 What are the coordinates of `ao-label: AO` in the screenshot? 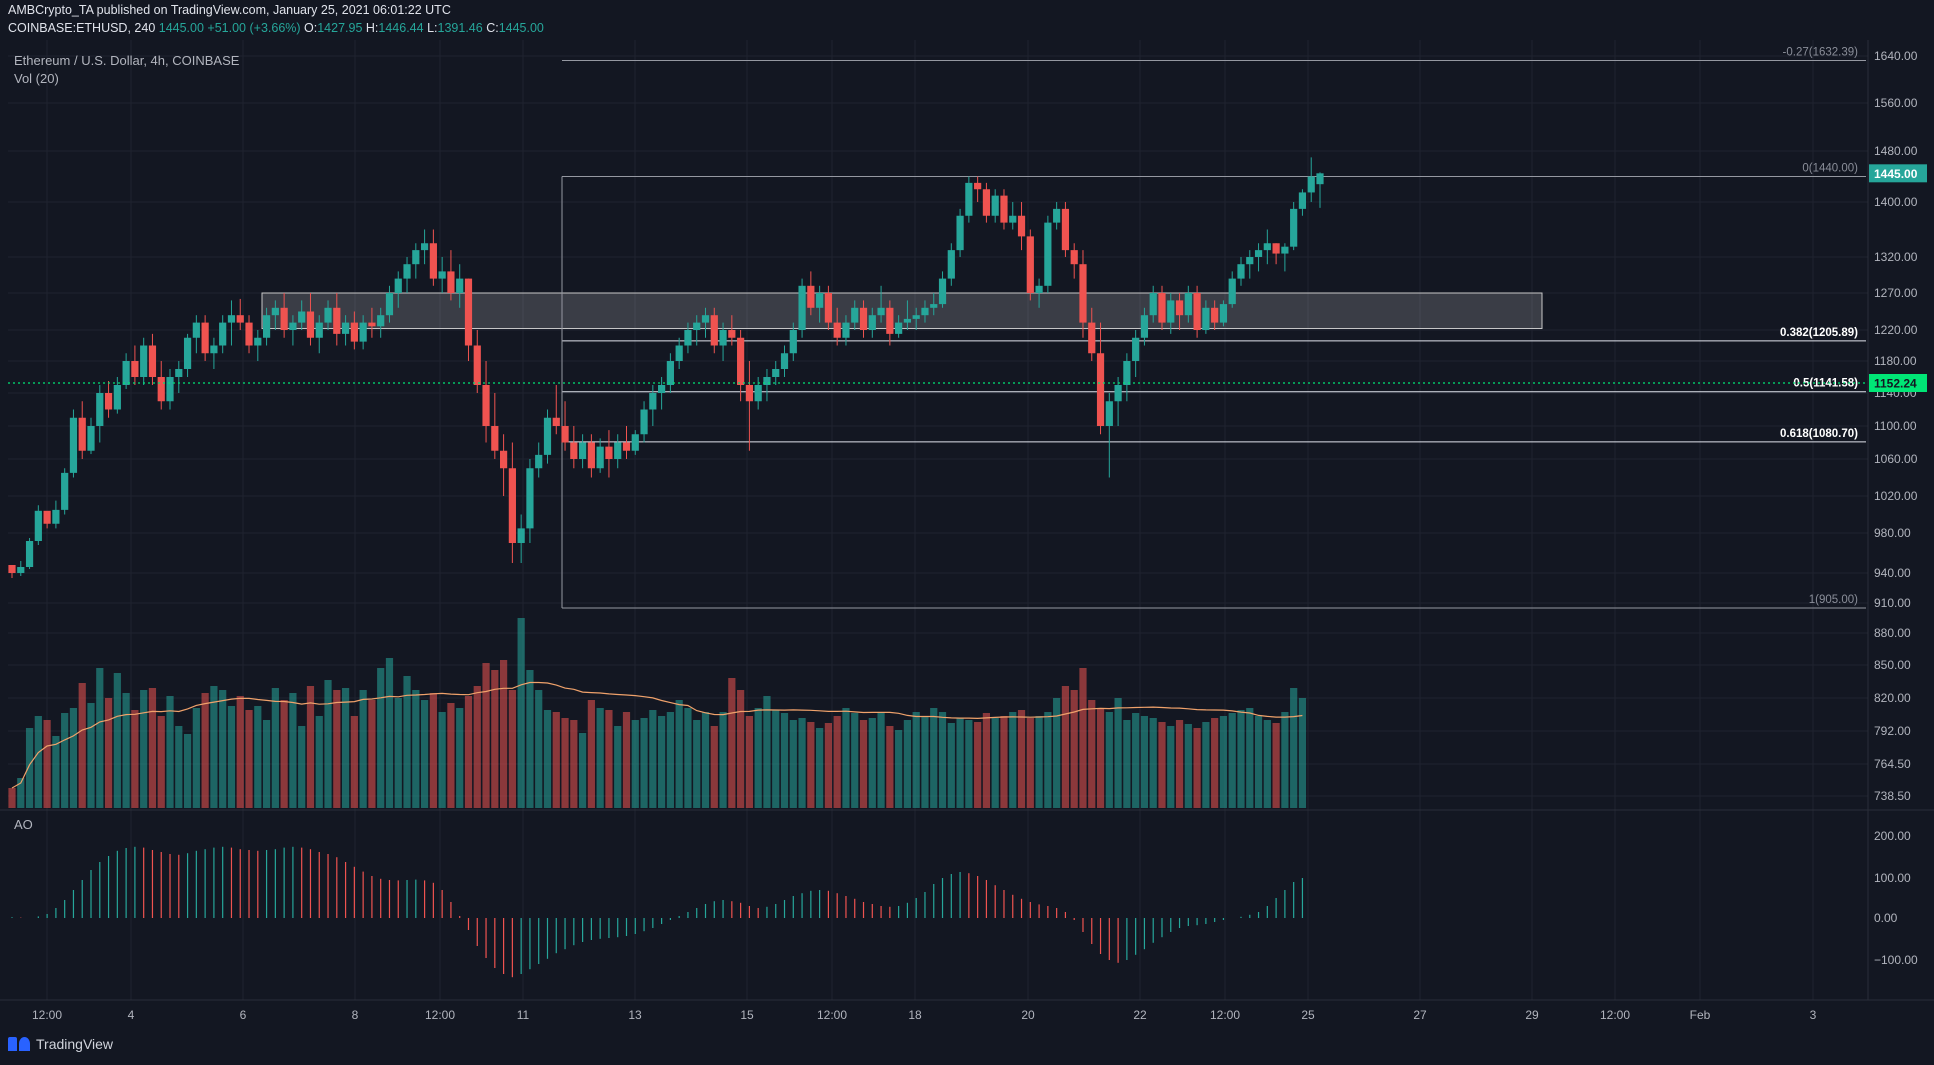 It's located at (23, 824).